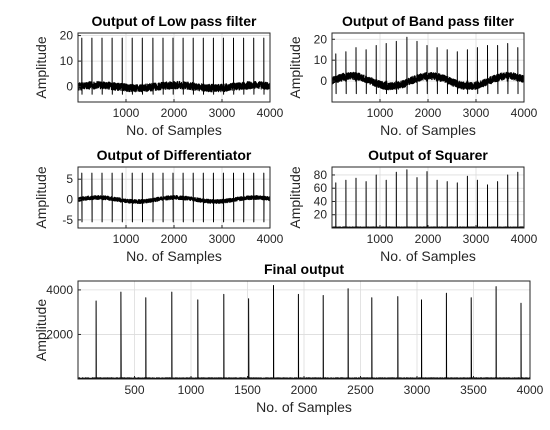 The image size is (550, 430). Describe the element at coordinates (321, 201) in the screenshot. I see `y-tick-label: 40` at that location.